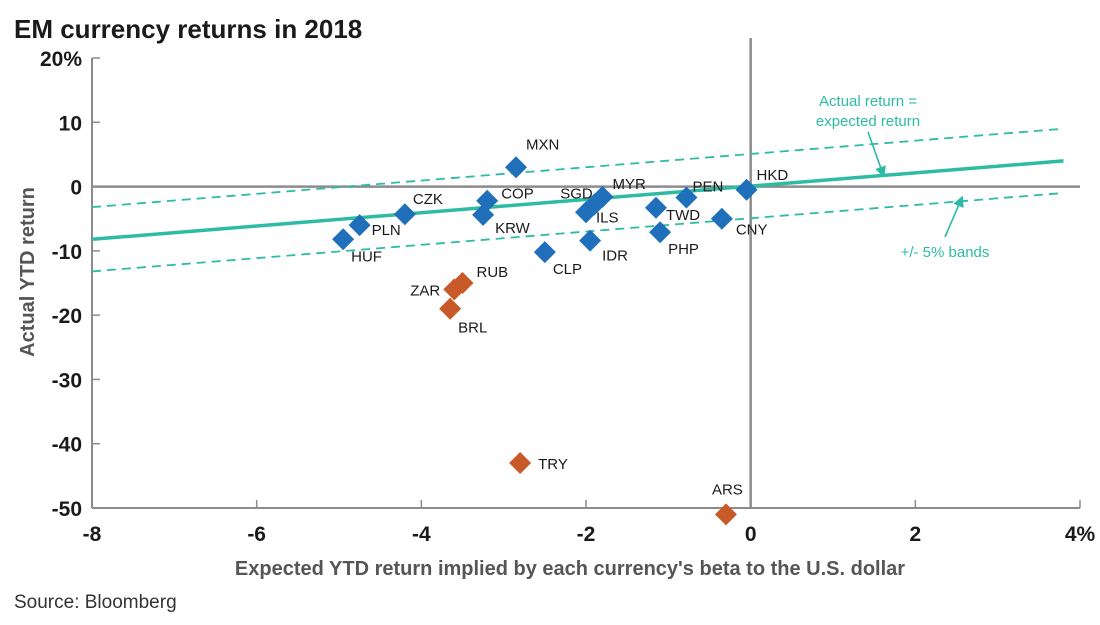 The image size is (1100, 625). I want to click on point-label-brl: BRL, so click(472, 328).